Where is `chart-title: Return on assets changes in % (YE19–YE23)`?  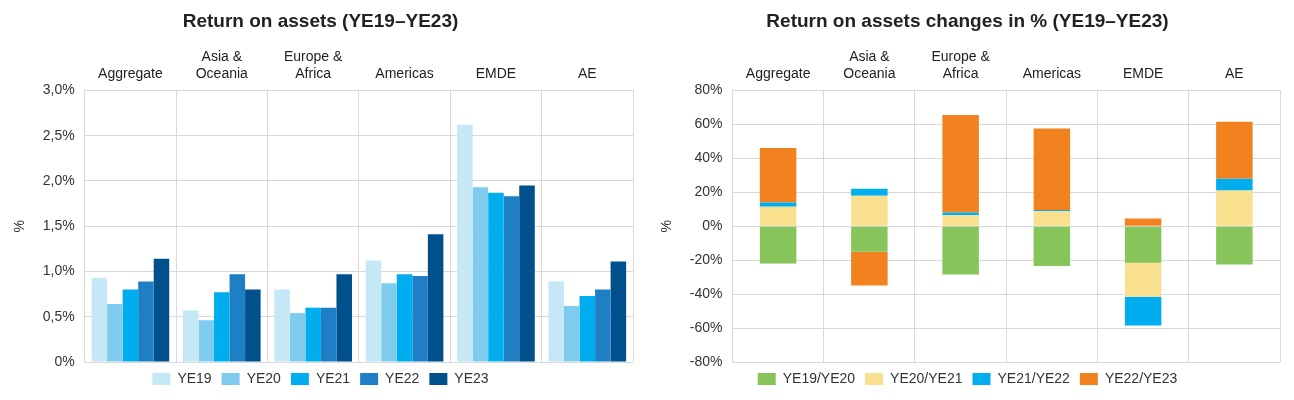 chart-title: Return on assets changes in % (YE19–YE23) is located at coordinates (967, 20).